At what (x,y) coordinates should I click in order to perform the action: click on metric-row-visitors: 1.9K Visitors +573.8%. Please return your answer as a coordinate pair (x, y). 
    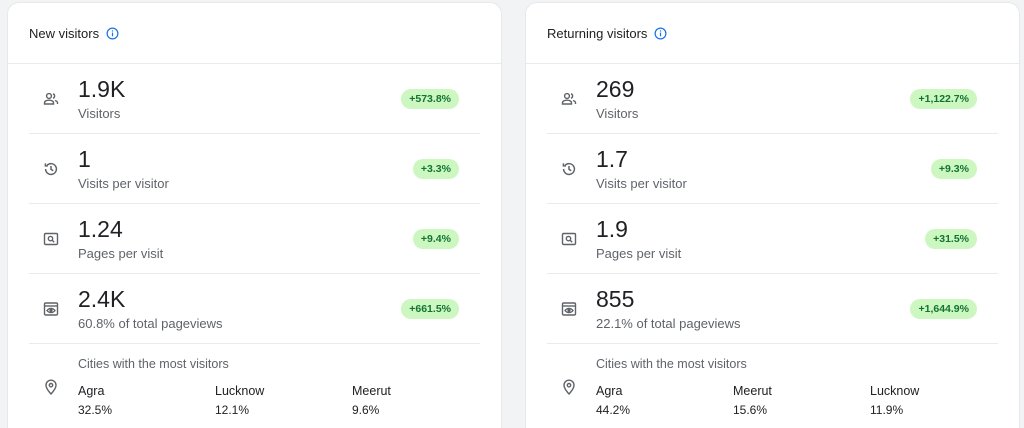
    Looking at the image, I should click on (254, 99).